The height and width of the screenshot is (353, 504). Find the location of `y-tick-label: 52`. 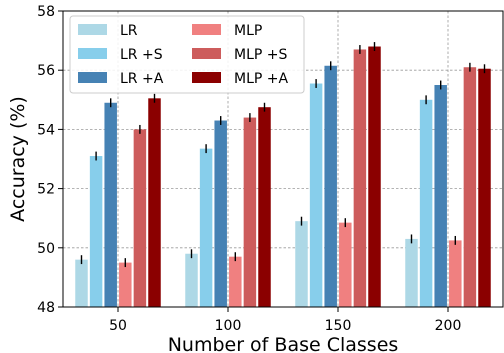

y-tick-label: 52 is located at coordinates (46, 190).